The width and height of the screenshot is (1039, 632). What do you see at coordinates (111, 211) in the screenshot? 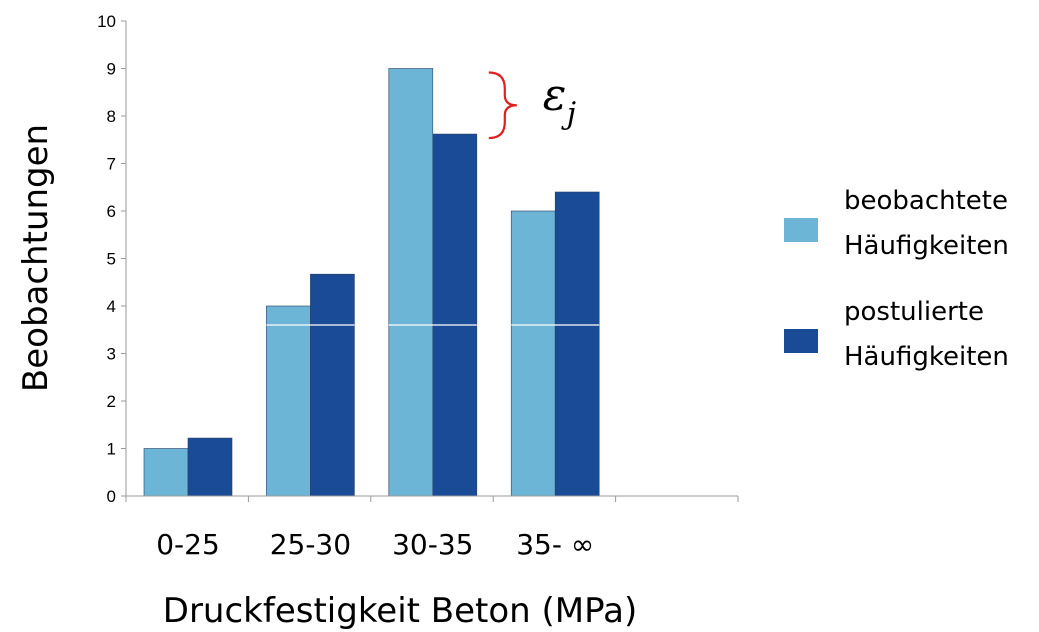
I see `y-tick-label: 6` at bounding box center [111, 211].